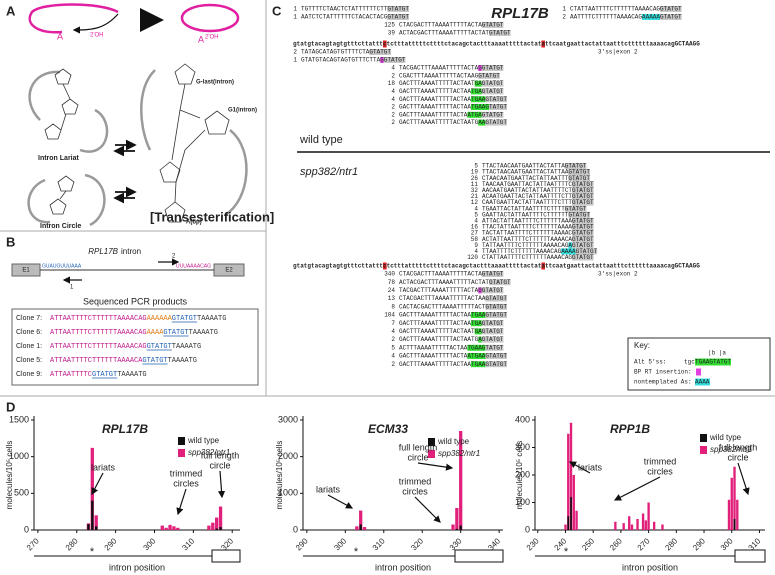 The height and width of the screenshot is (575, 775). Describe the element at coordinates (229, 271) in the screenshot. I see `exon-label: E2` at that location.